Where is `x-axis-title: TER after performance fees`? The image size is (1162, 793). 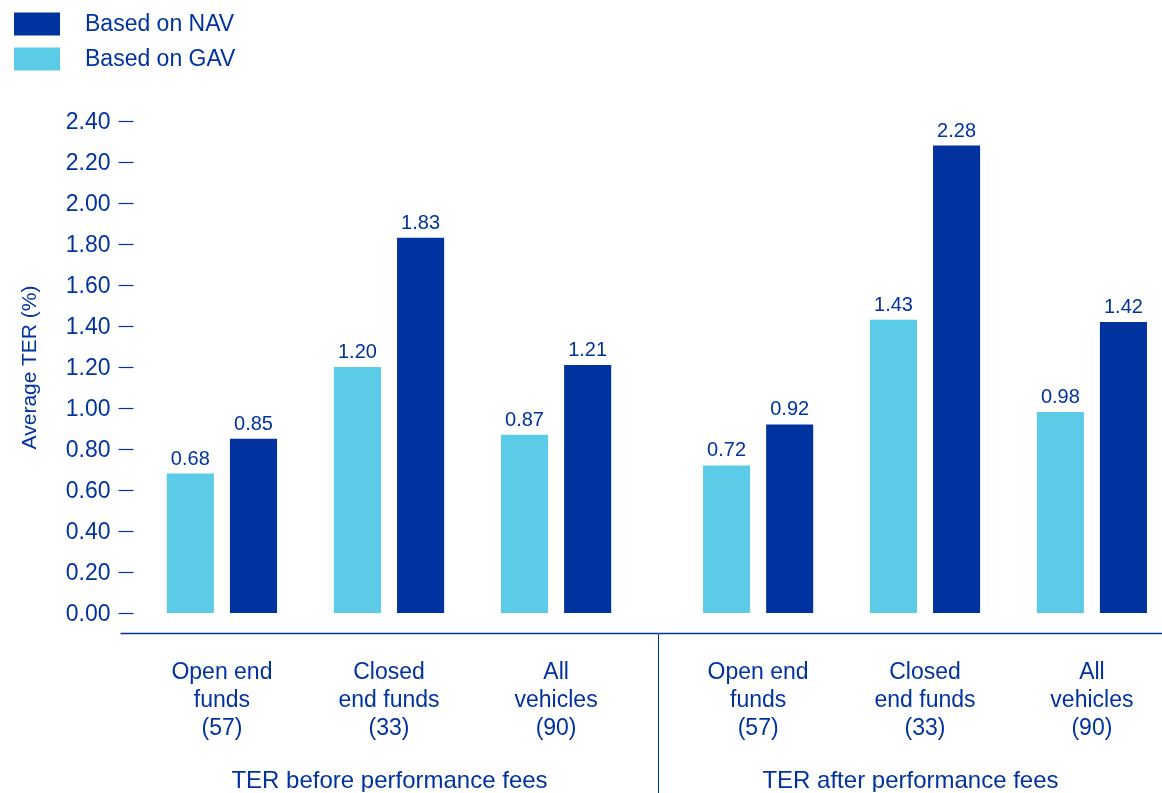 x-axis-title: TER after performance fees is located at coordinates (910, 779).